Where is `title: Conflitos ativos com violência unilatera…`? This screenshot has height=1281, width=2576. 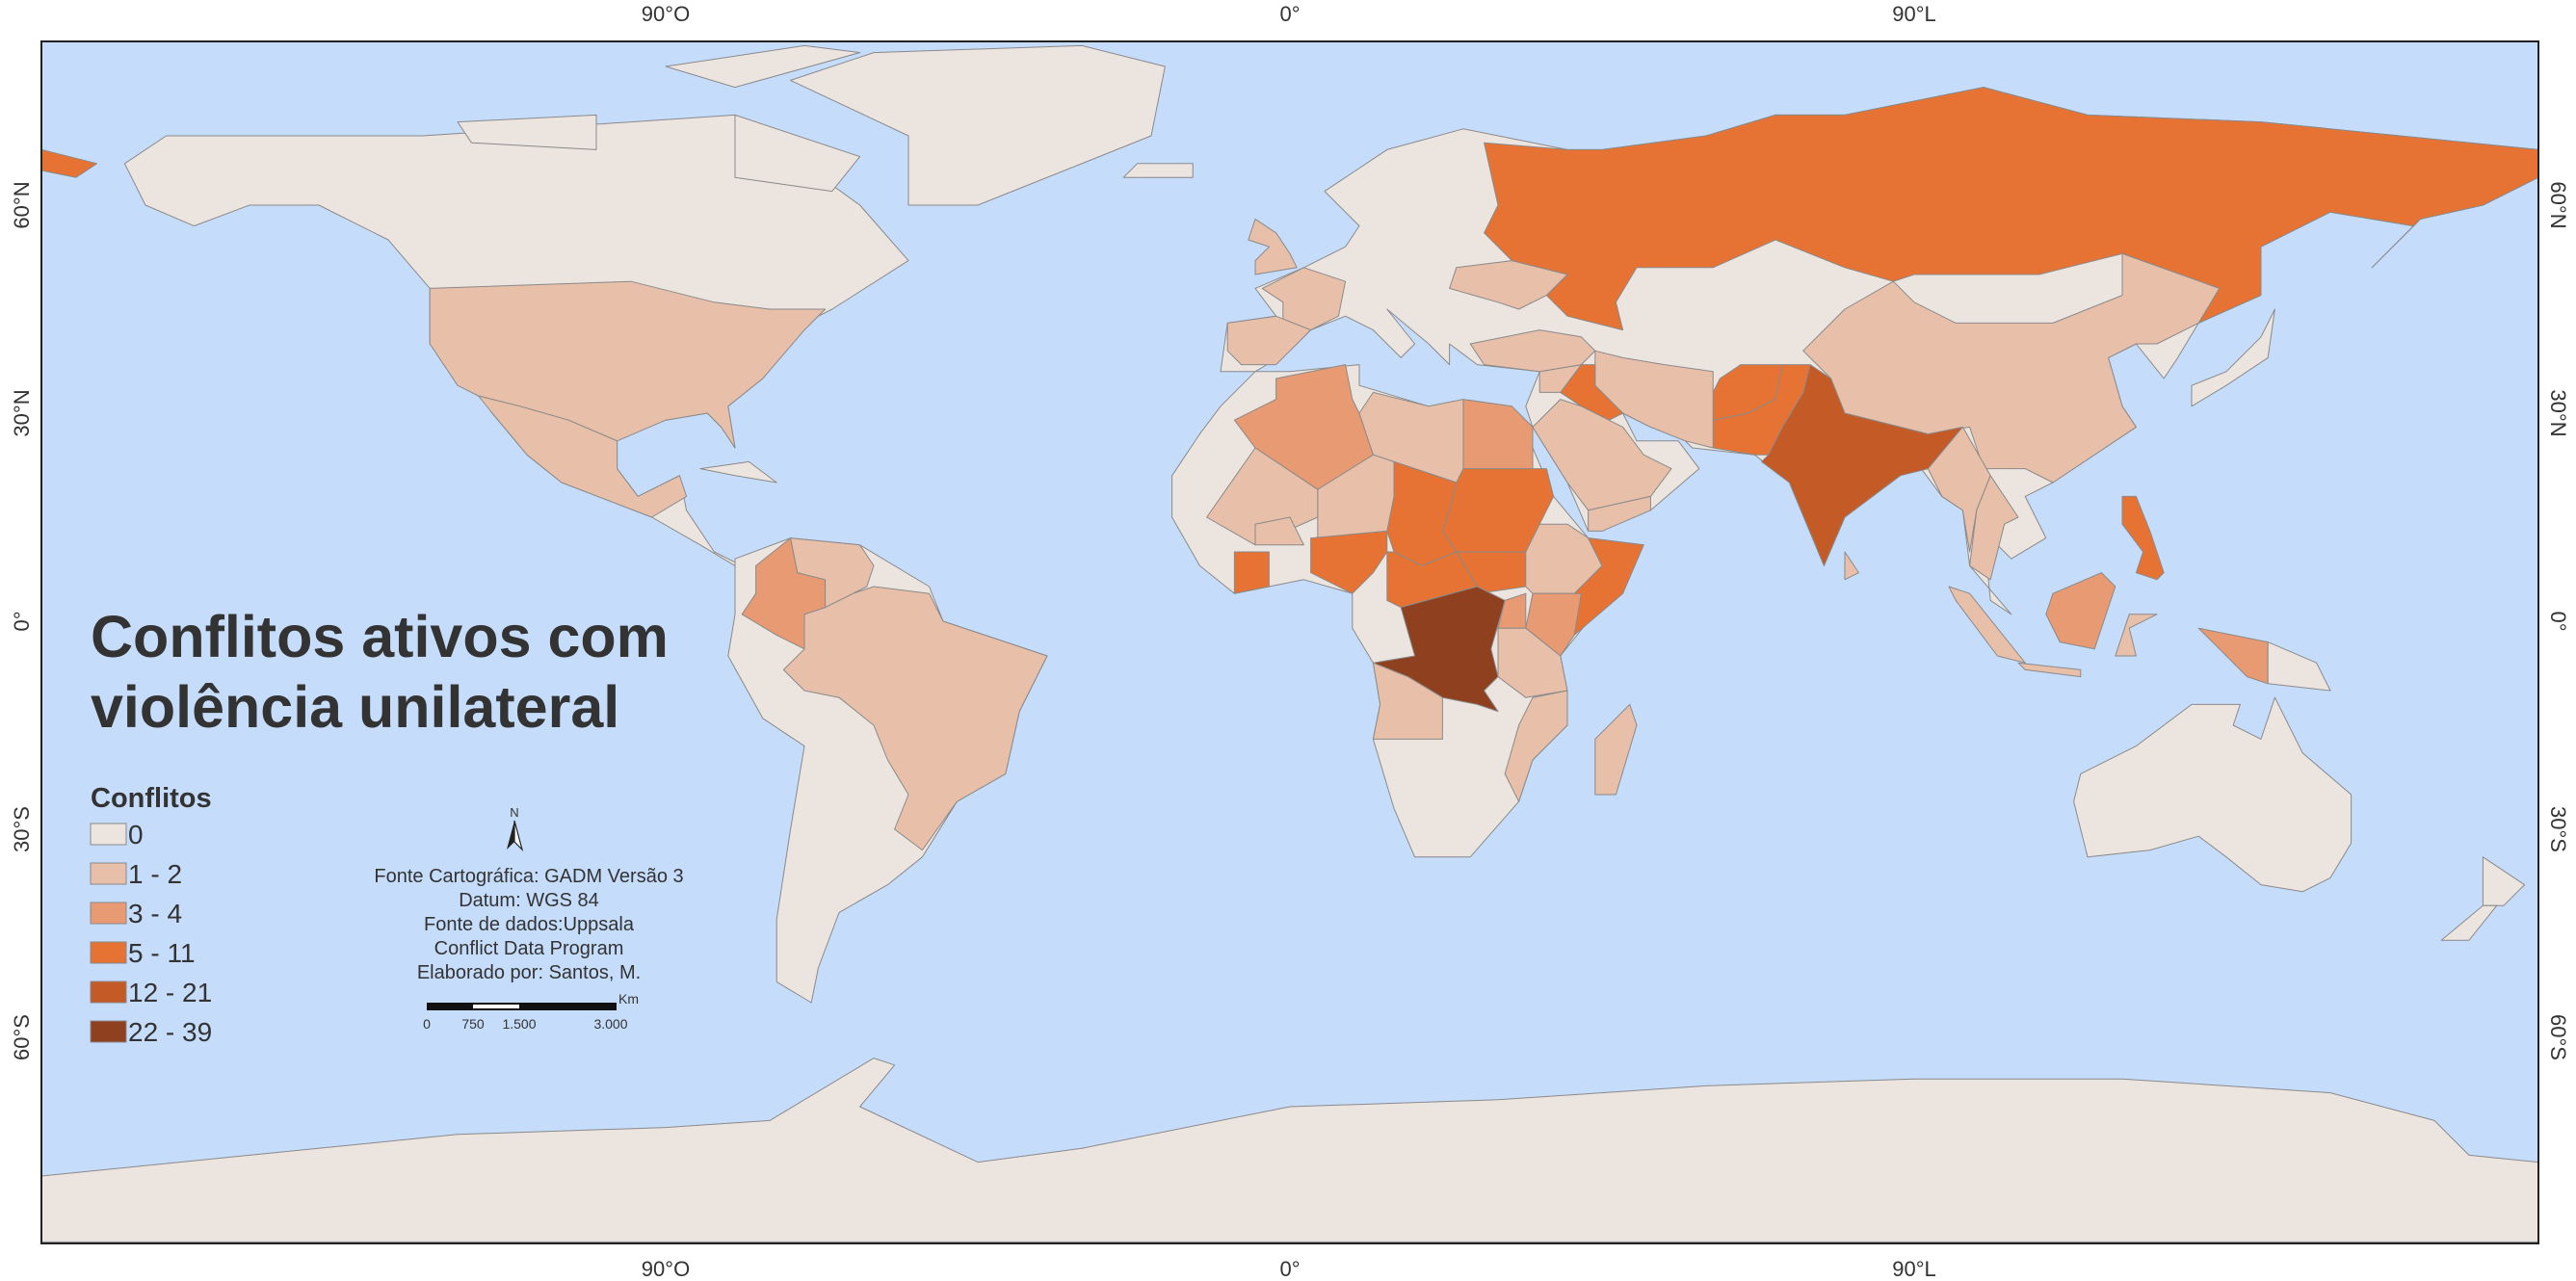 title: Conflitos ativos com violência unilatera… is located at coordinates (380, 672).